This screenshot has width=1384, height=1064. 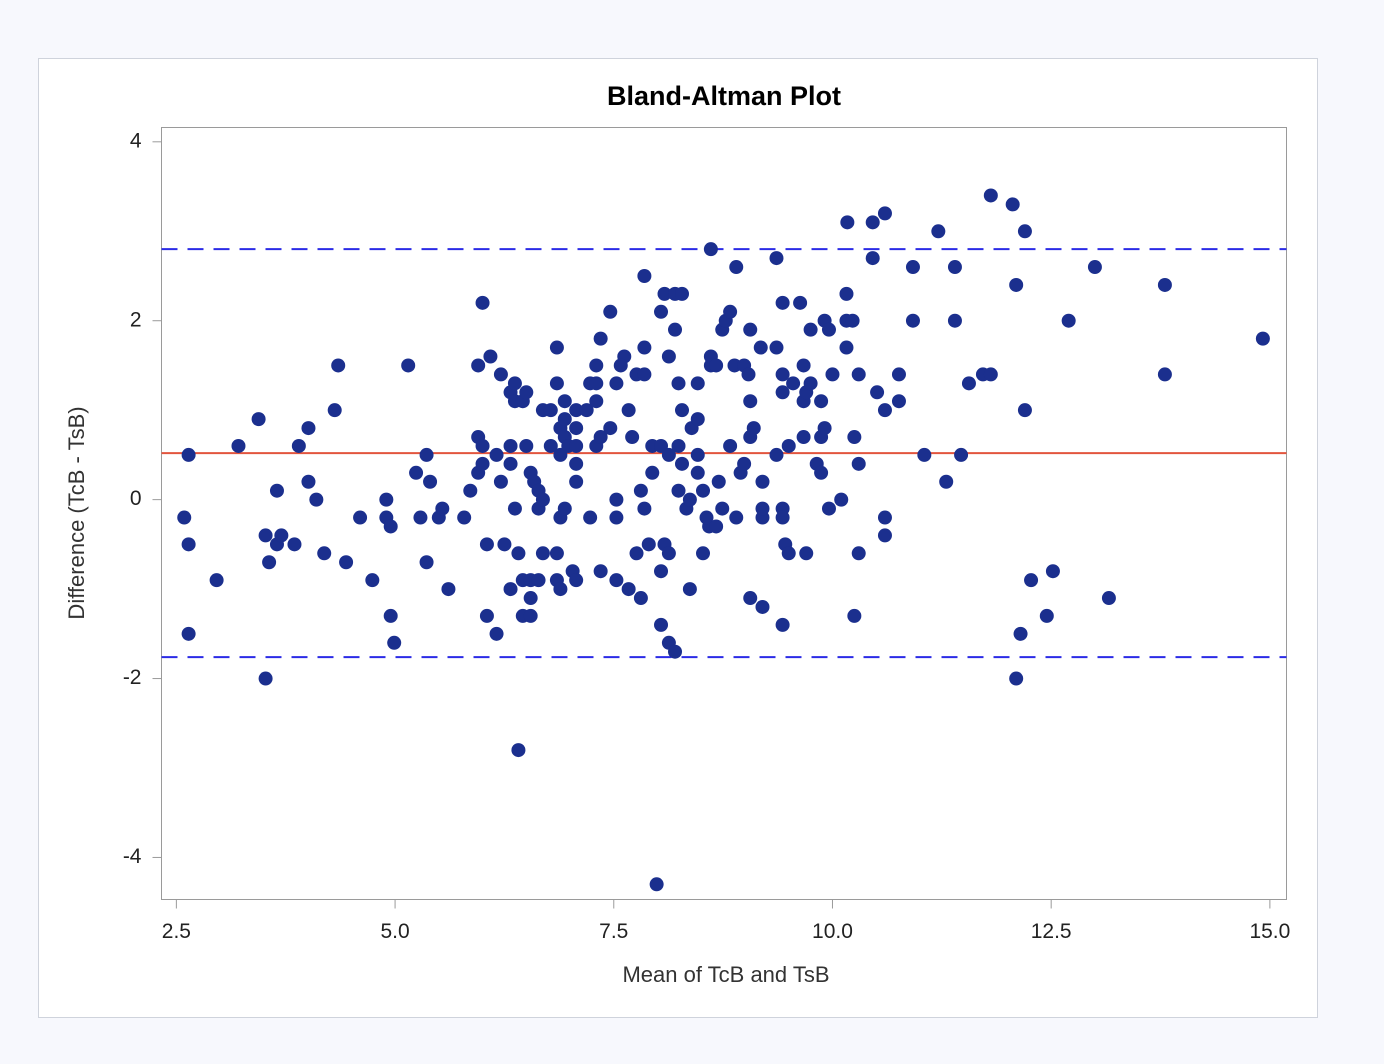 I want to click on x-tick-label: 7.5, so click(x=613, y=931).